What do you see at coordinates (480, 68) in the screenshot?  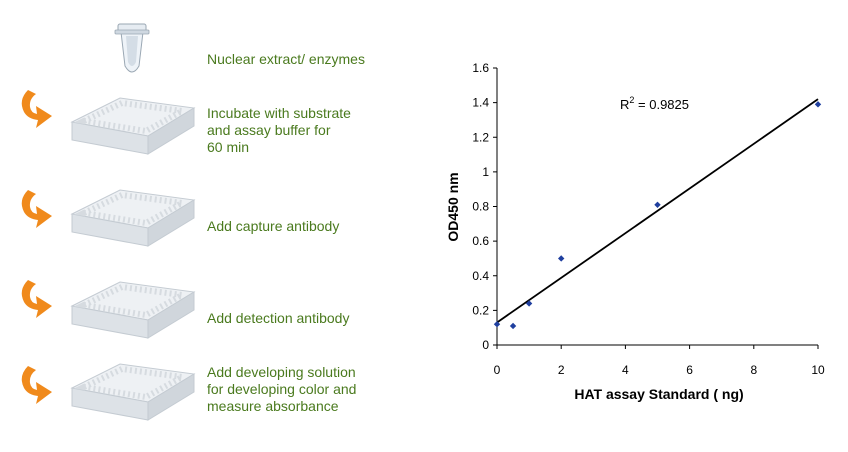 I see `y-tick-label: 1.6` at bounding box center [480, 68].